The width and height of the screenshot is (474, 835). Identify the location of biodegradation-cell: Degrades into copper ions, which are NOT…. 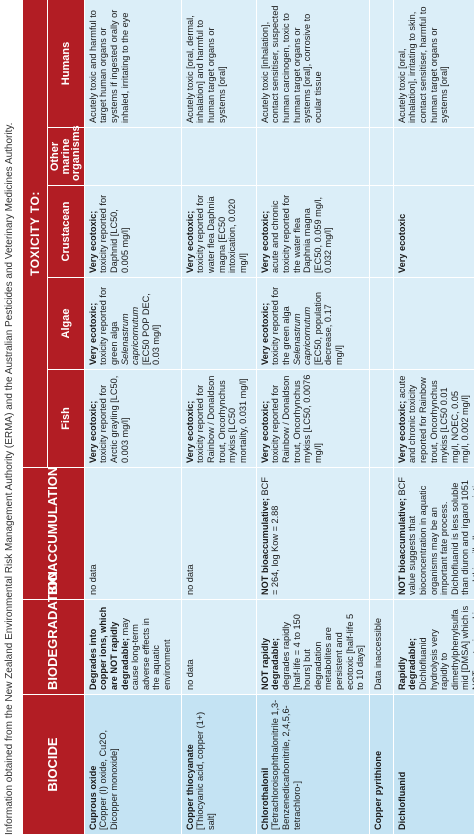
(133, 647).